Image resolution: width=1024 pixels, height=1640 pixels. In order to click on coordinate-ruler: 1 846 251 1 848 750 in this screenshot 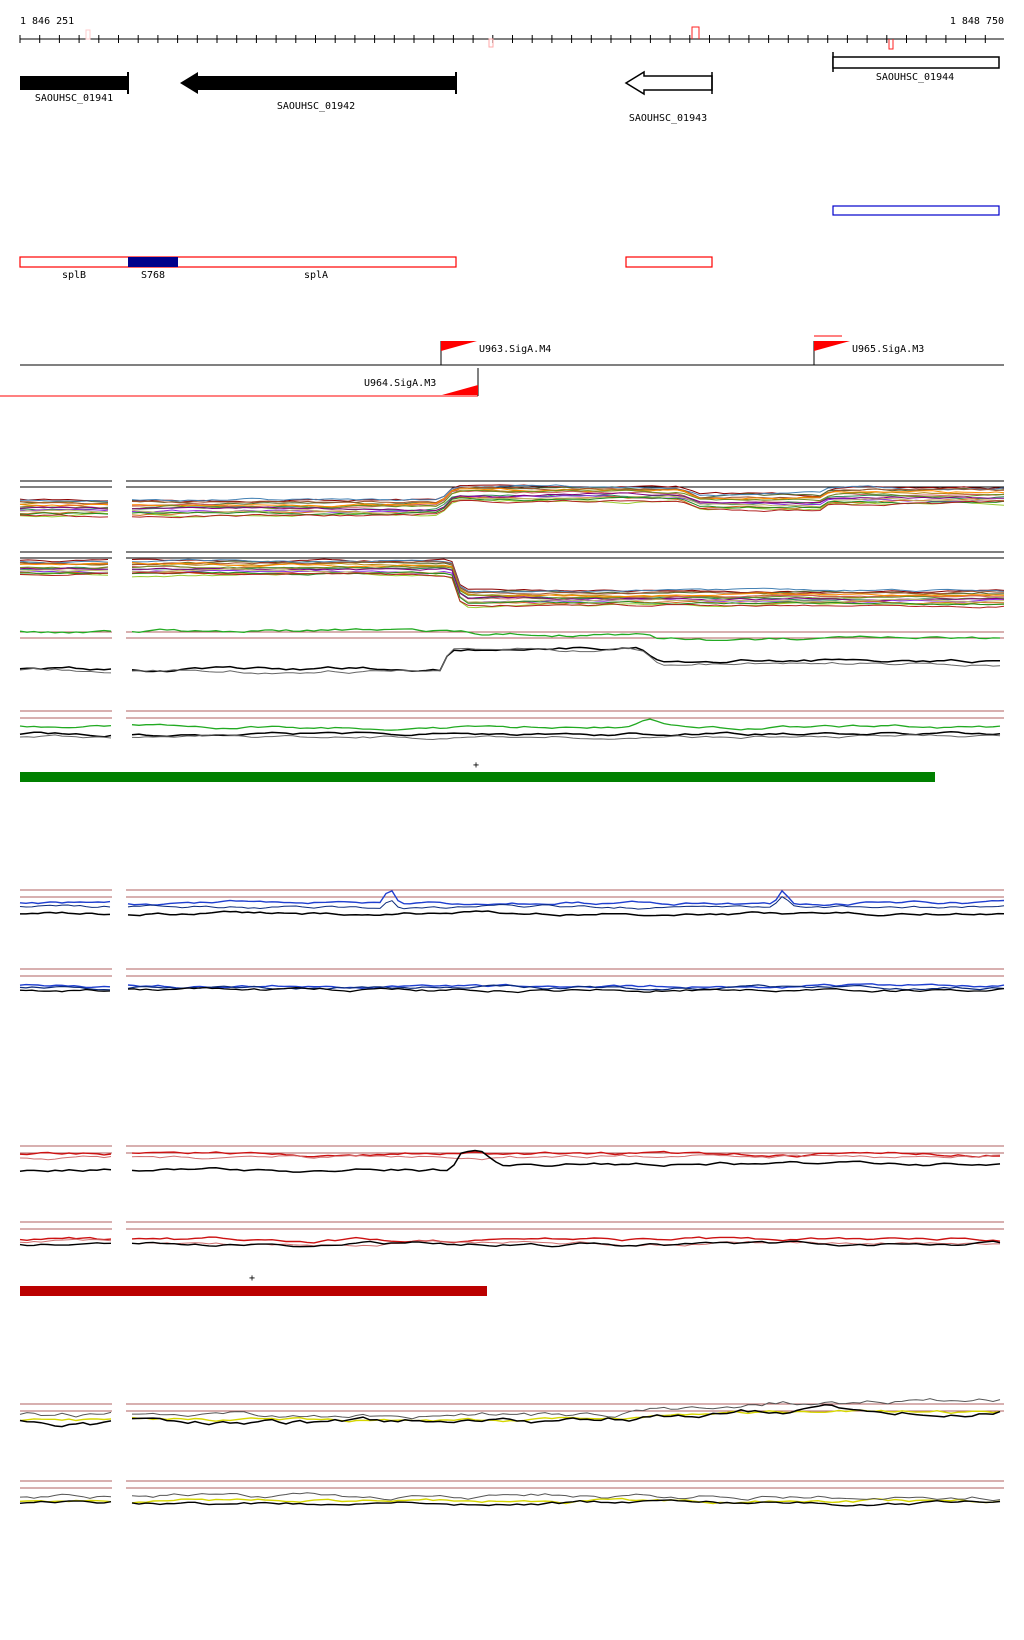, I will do `click(511, 33)`.